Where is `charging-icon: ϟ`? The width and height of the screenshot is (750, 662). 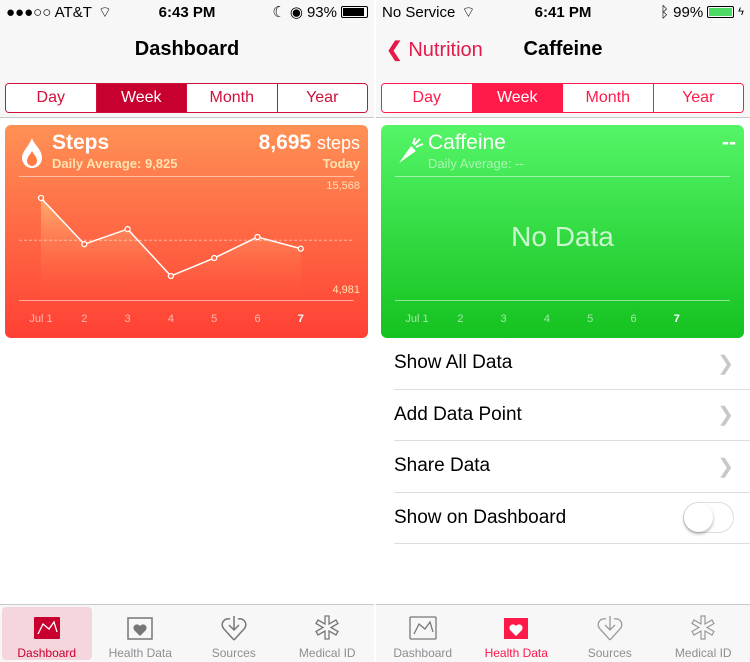 charging-icon: ϟ is located at coordinates (741, 12).